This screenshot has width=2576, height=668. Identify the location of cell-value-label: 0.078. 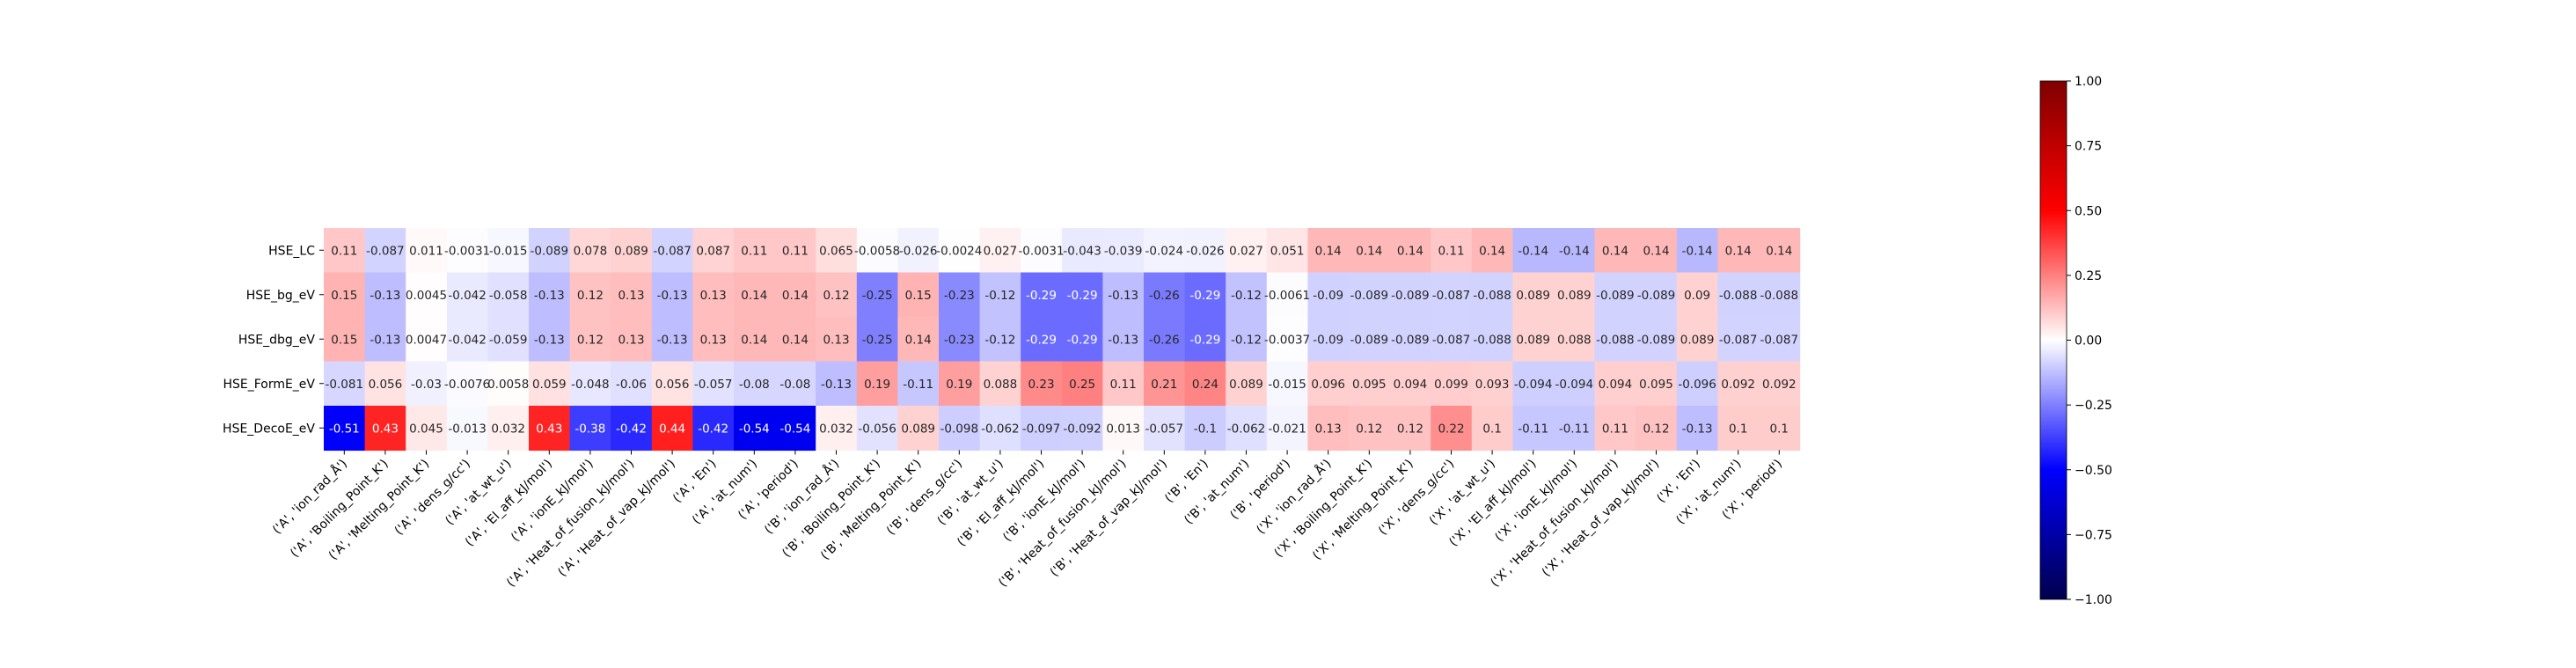
(591, 251).